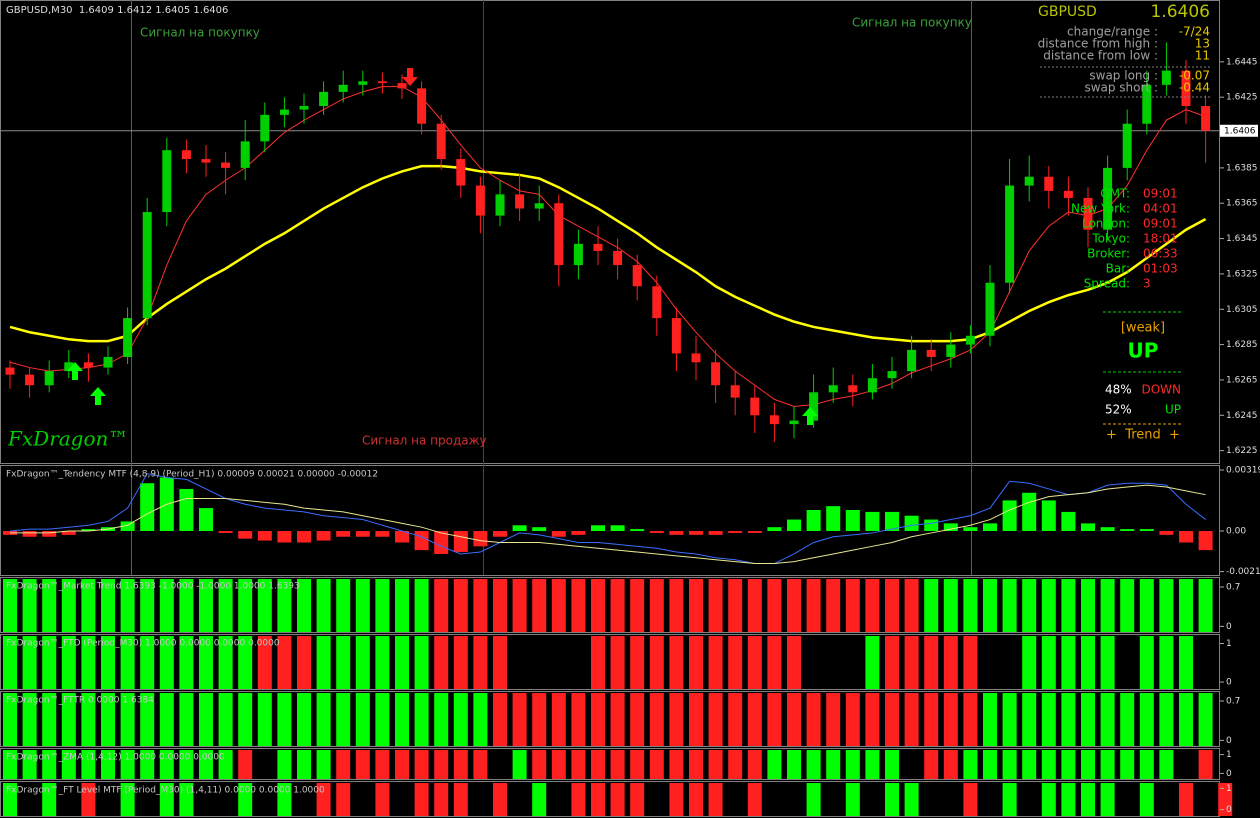  What do you see at coordinates (1242, 345) in the screenshot?
I see `y-tick-label: 1.6285` at bounding box center [1242, 345].